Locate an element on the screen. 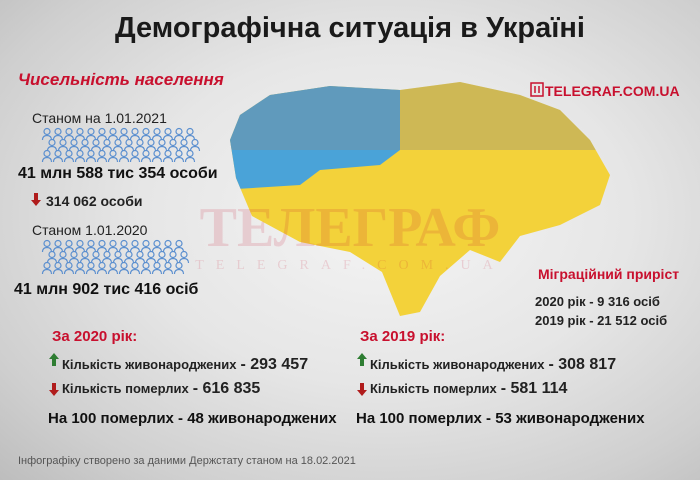 This screenshot has width=700, height=480. births-line: Кількість живонароджених - 293 457 is located at coordinates (185, 365).